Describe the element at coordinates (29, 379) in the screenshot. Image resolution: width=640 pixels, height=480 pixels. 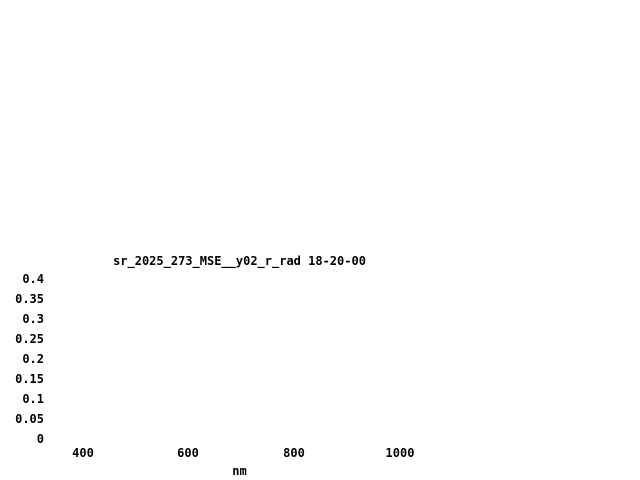
I see `y-tick-label: 0.15` at that location.